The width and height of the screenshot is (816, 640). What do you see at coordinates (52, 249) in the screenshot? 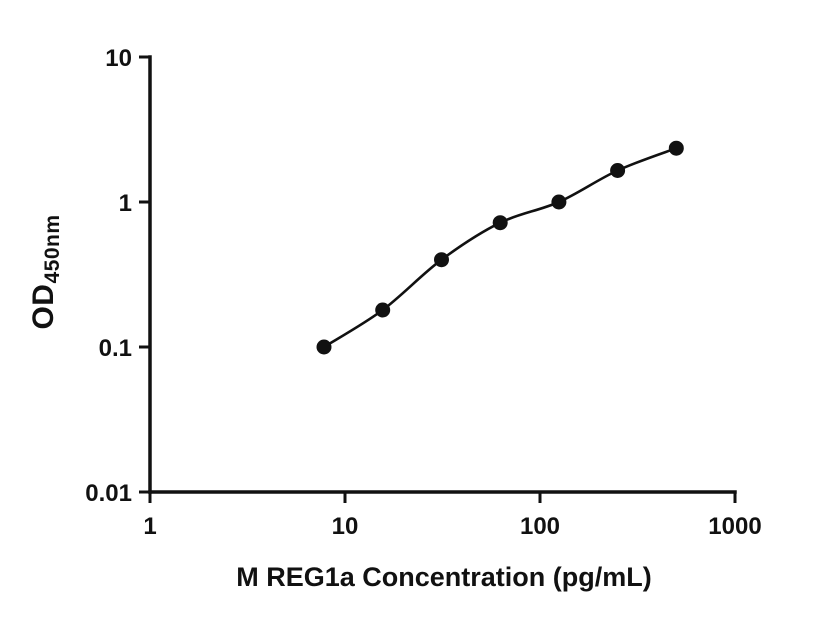
I see `y-axis-label-subscript: 450nm` at bounding box center [52, 249].